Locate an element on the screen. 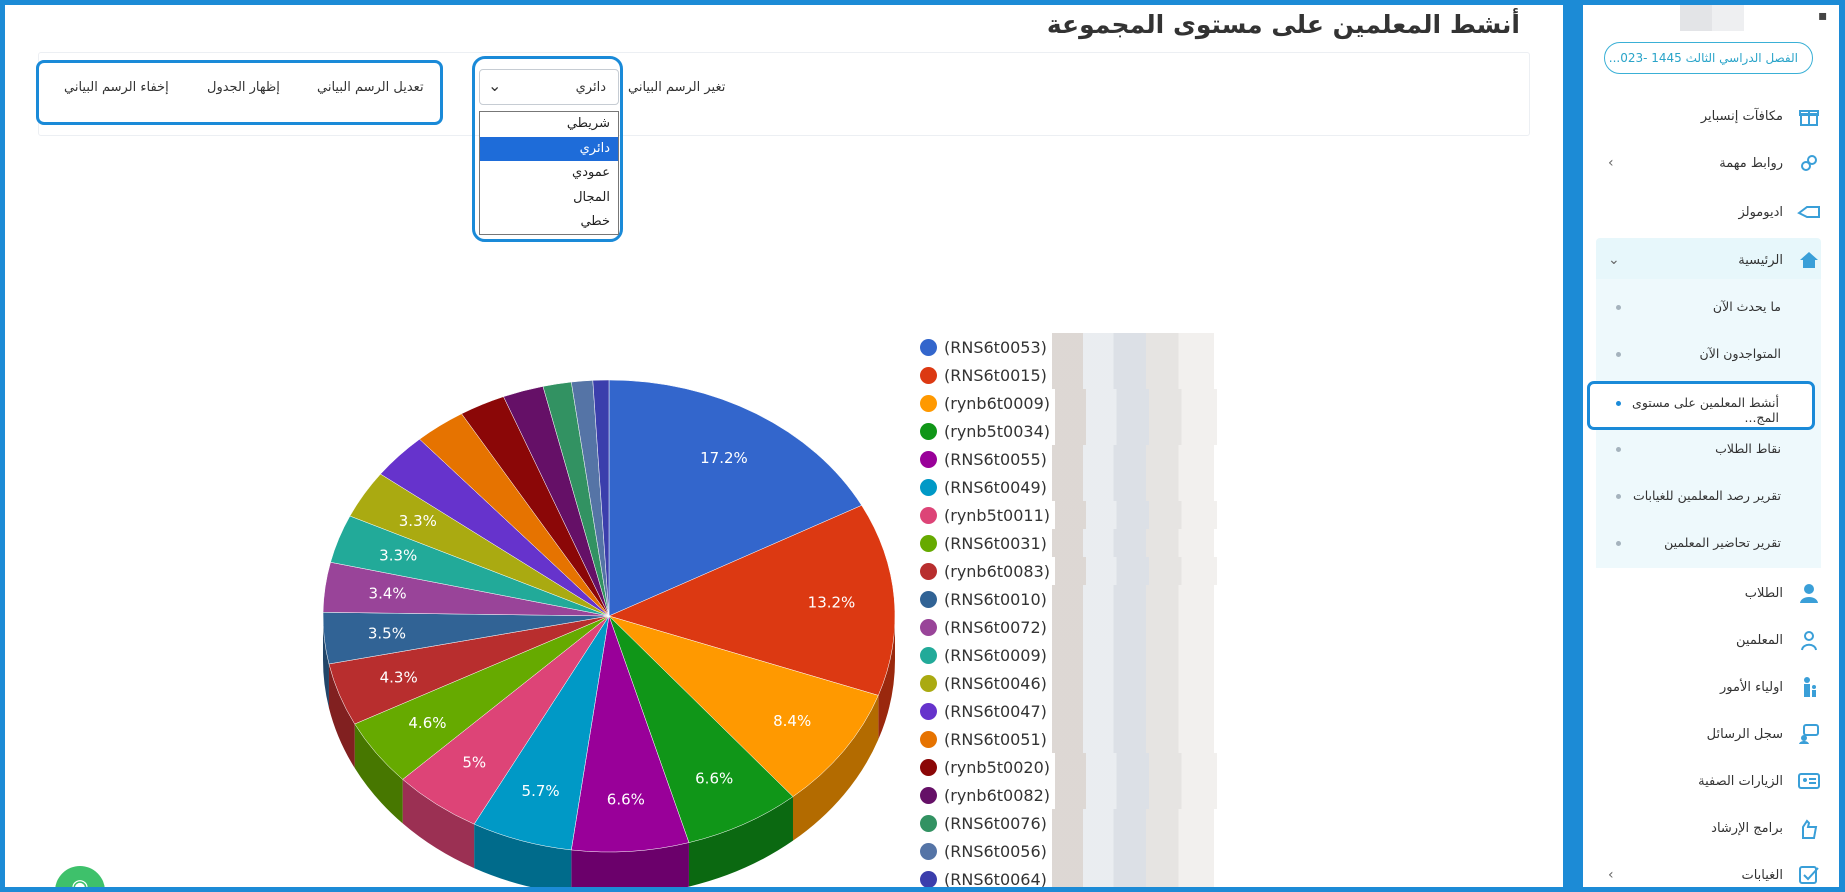  submenu-label: نقاط الطلاب is located at coordinates (1748, 448).